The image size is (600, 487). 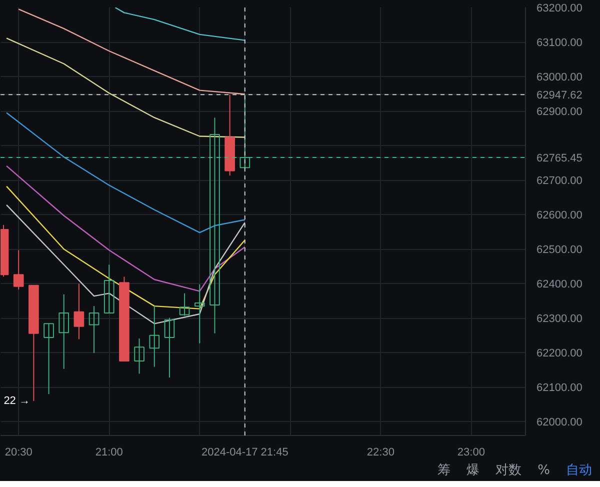 What do you see at coordinates (444, 471) in the screenshot?
I see `text: 筹` at bounding box center [444, 471].